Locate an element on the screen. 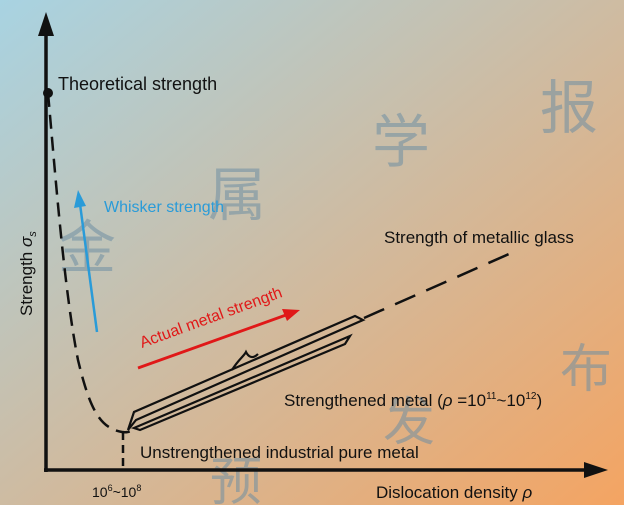 The height and width of the screenshot is (505, 624). actual-strength-arrowhead is located at coordinates (291, 315).